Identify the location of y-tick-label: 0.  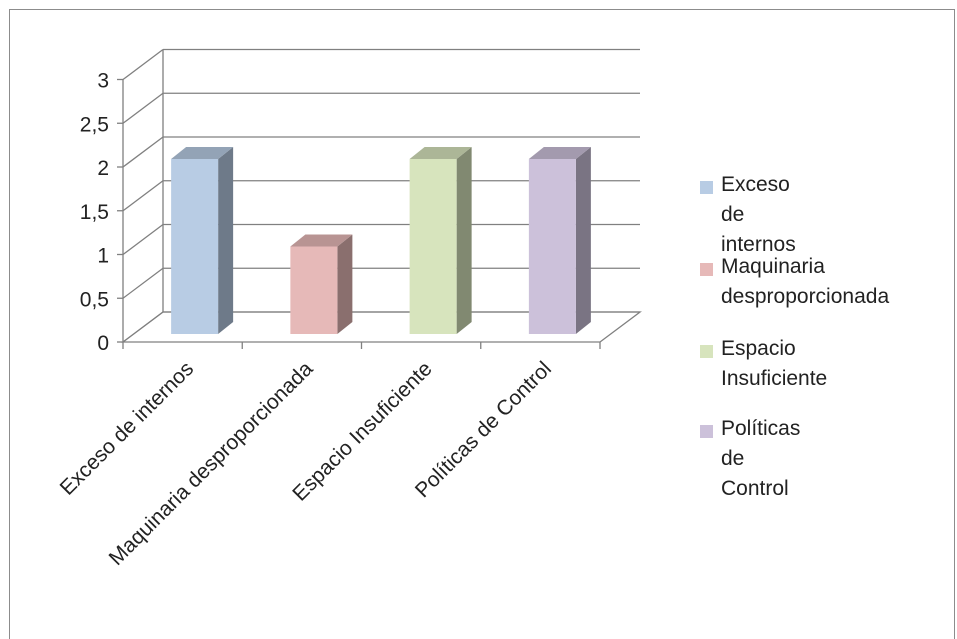
(103, 343).